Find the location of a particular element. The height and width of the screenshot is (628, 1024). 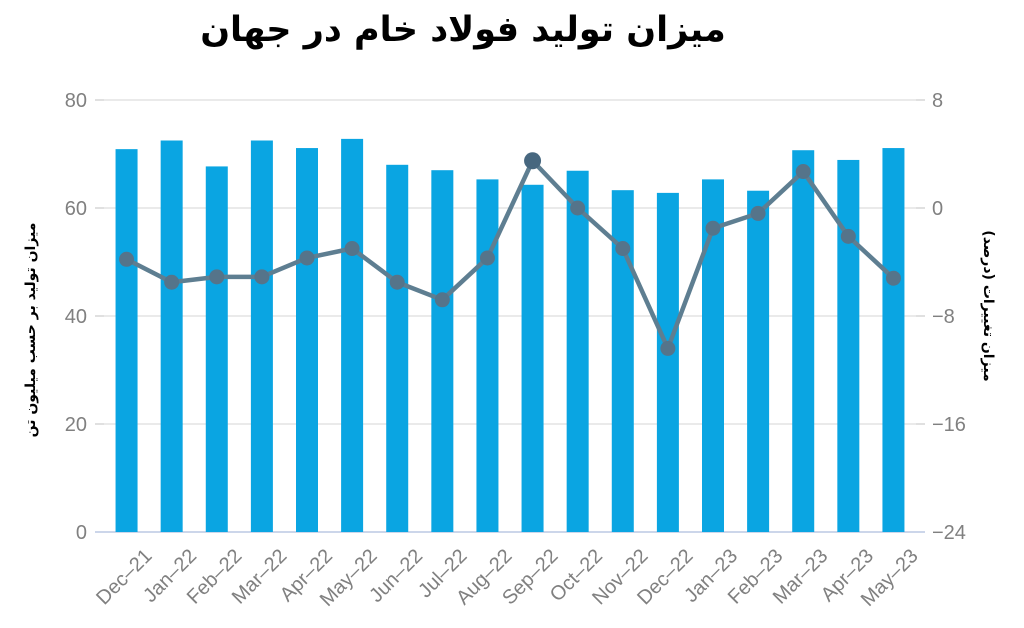

left-y-tick-label: 40 is located at coordinates (76, 317).